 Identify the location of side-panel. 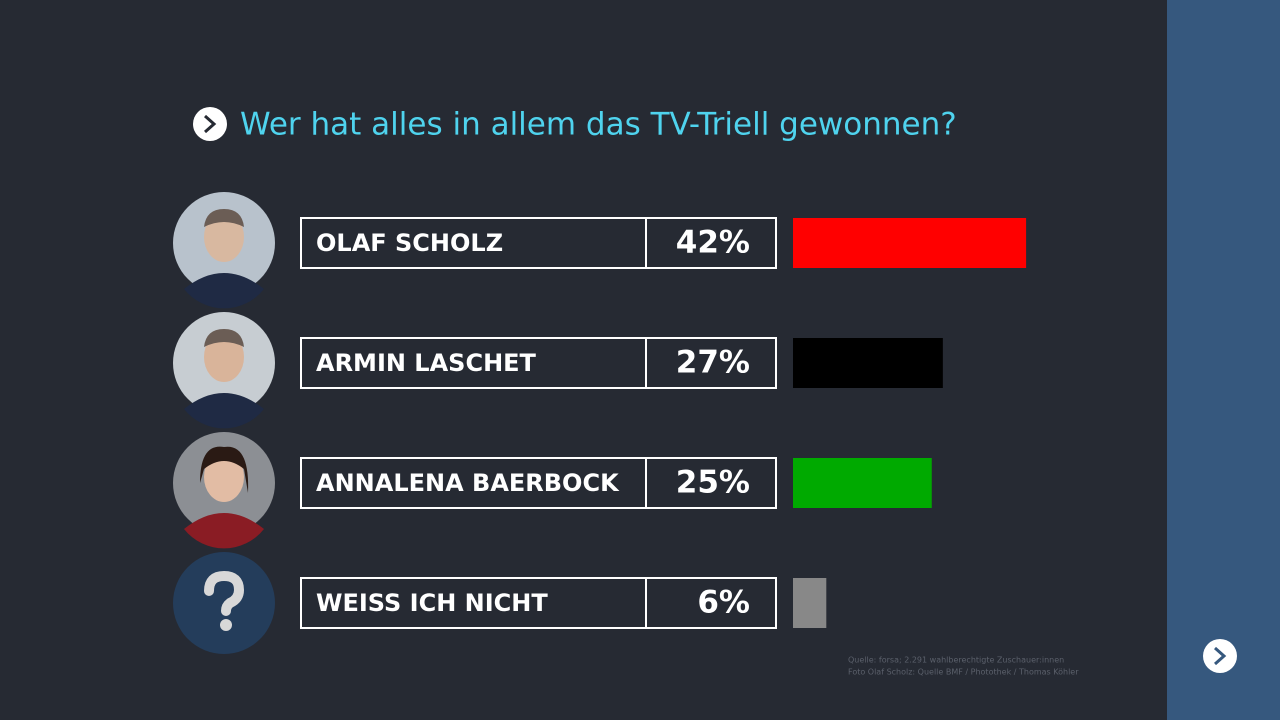
(1223, 360).